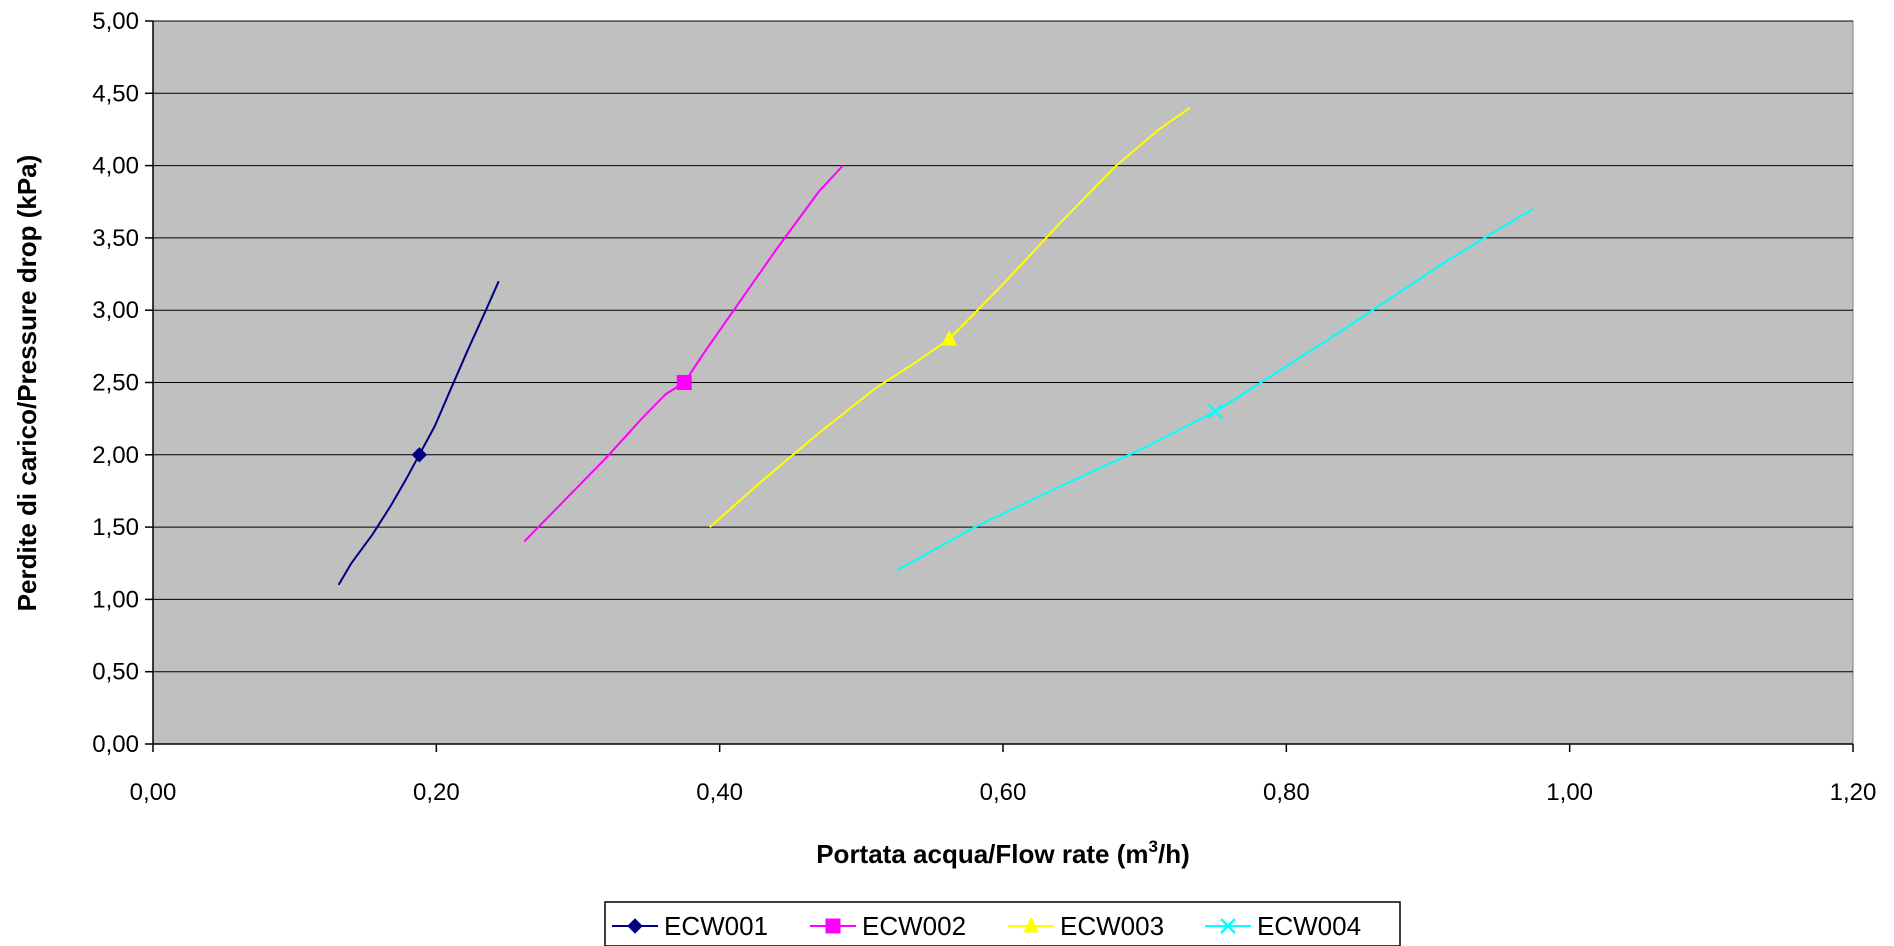 The image size is (1894, 946). I want to click on x-axis-title-superscript: 3, so click(1153, 846).